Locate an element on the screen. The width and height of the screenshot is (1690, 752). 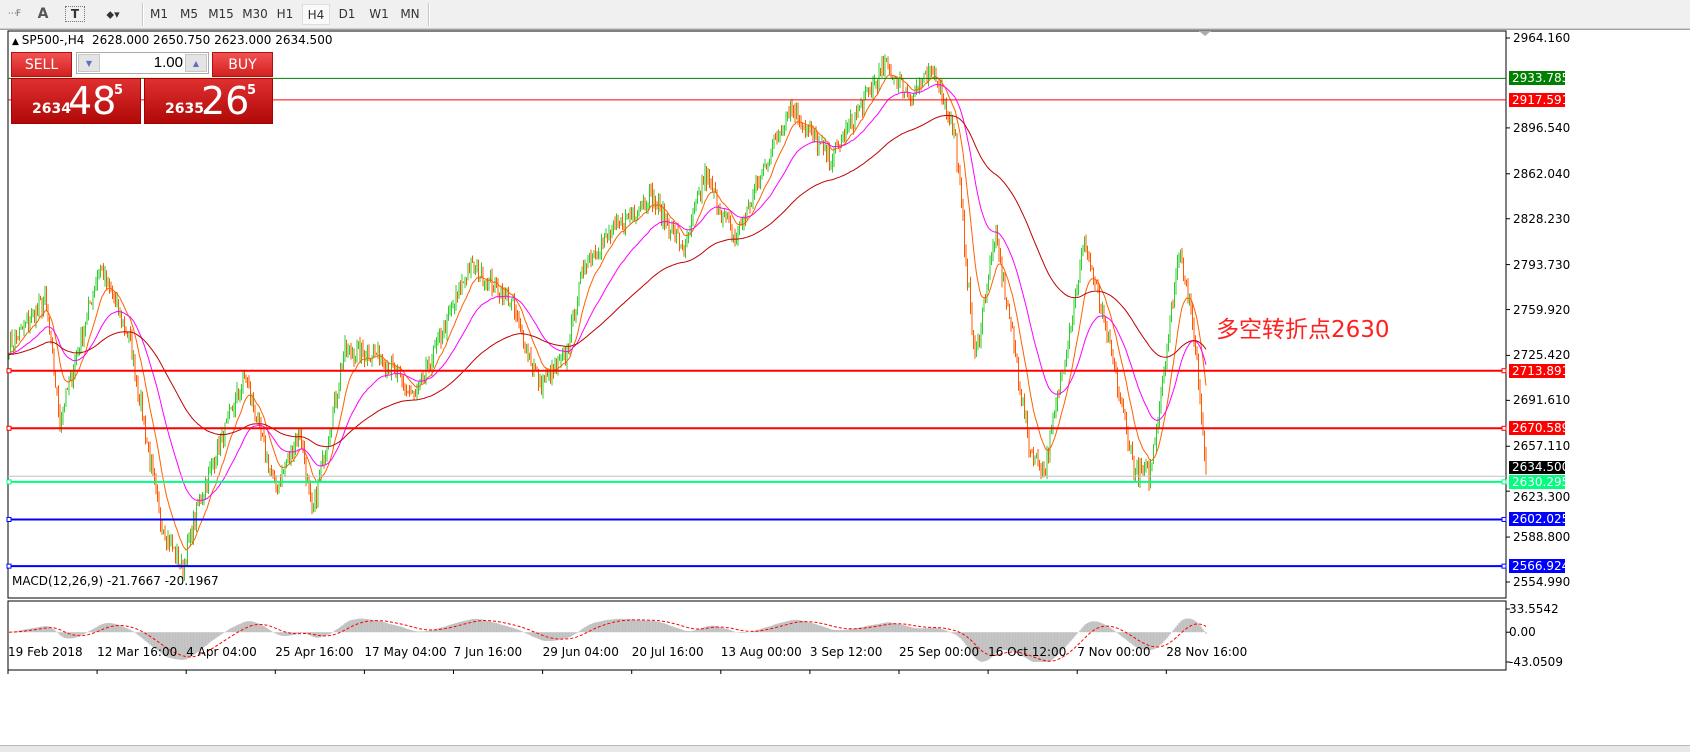
chart-tabs-bar is located at coordinates (845, 748).